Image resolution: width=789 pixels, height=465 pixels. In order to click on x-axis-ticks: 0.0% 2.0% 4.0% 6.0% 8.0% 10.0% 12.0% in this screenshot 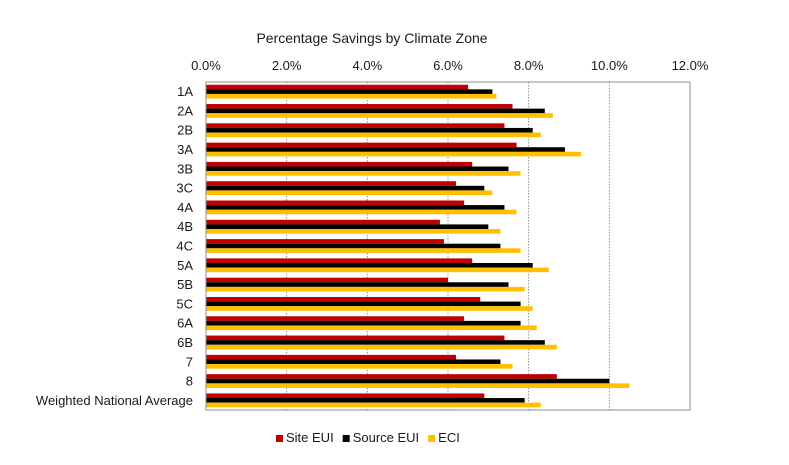, I will do `click(450, 65)`.